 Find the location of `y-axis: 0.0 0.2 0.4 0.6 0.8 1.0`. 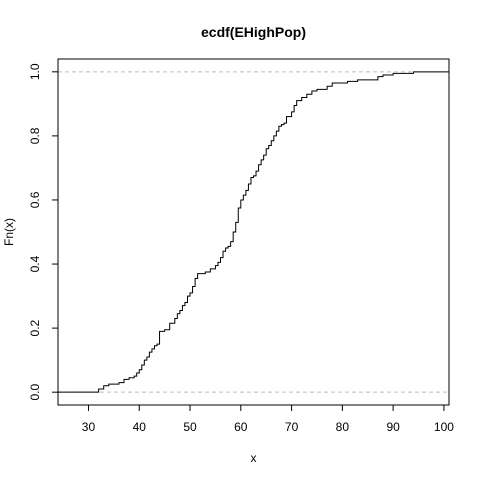

y-axis: 0.0 0.2 0.4 0.6 0.8 1.0 is located at coordinates (43, 232).